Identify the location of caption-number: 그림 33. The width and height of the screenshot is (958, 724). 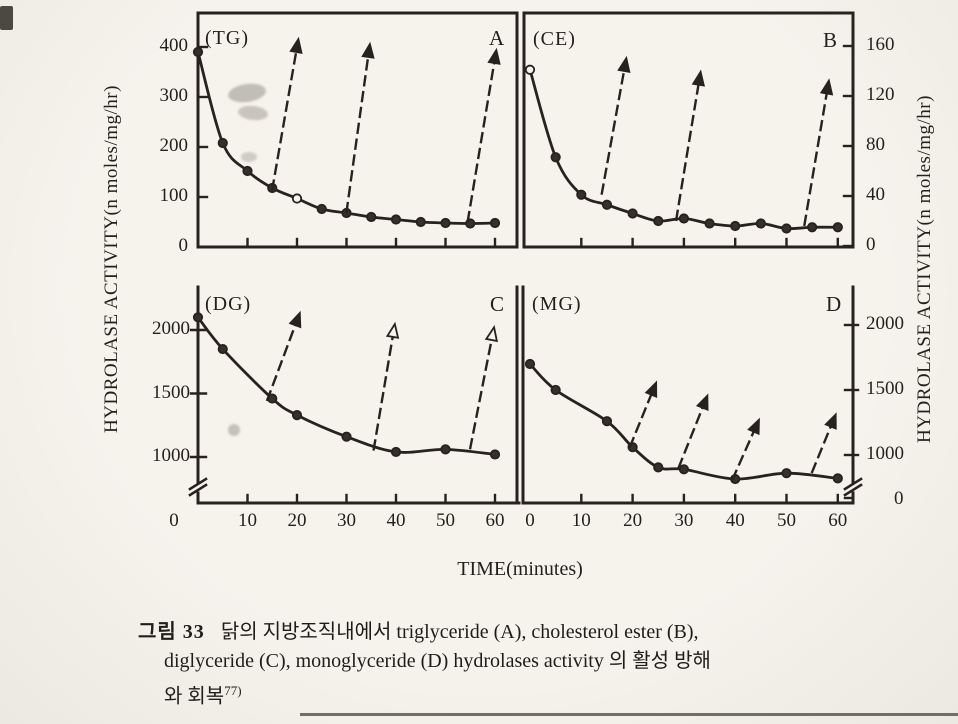
(171, 632).